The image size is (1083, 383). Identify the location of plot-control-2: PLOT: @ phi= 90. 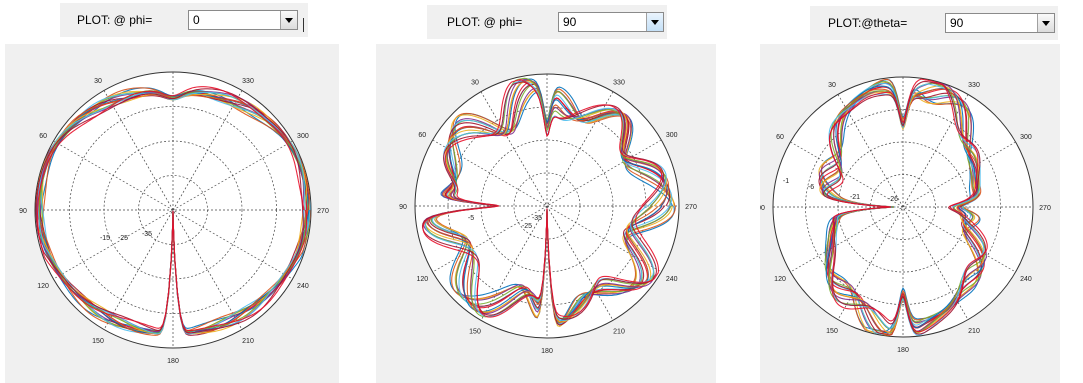
(547, 22).